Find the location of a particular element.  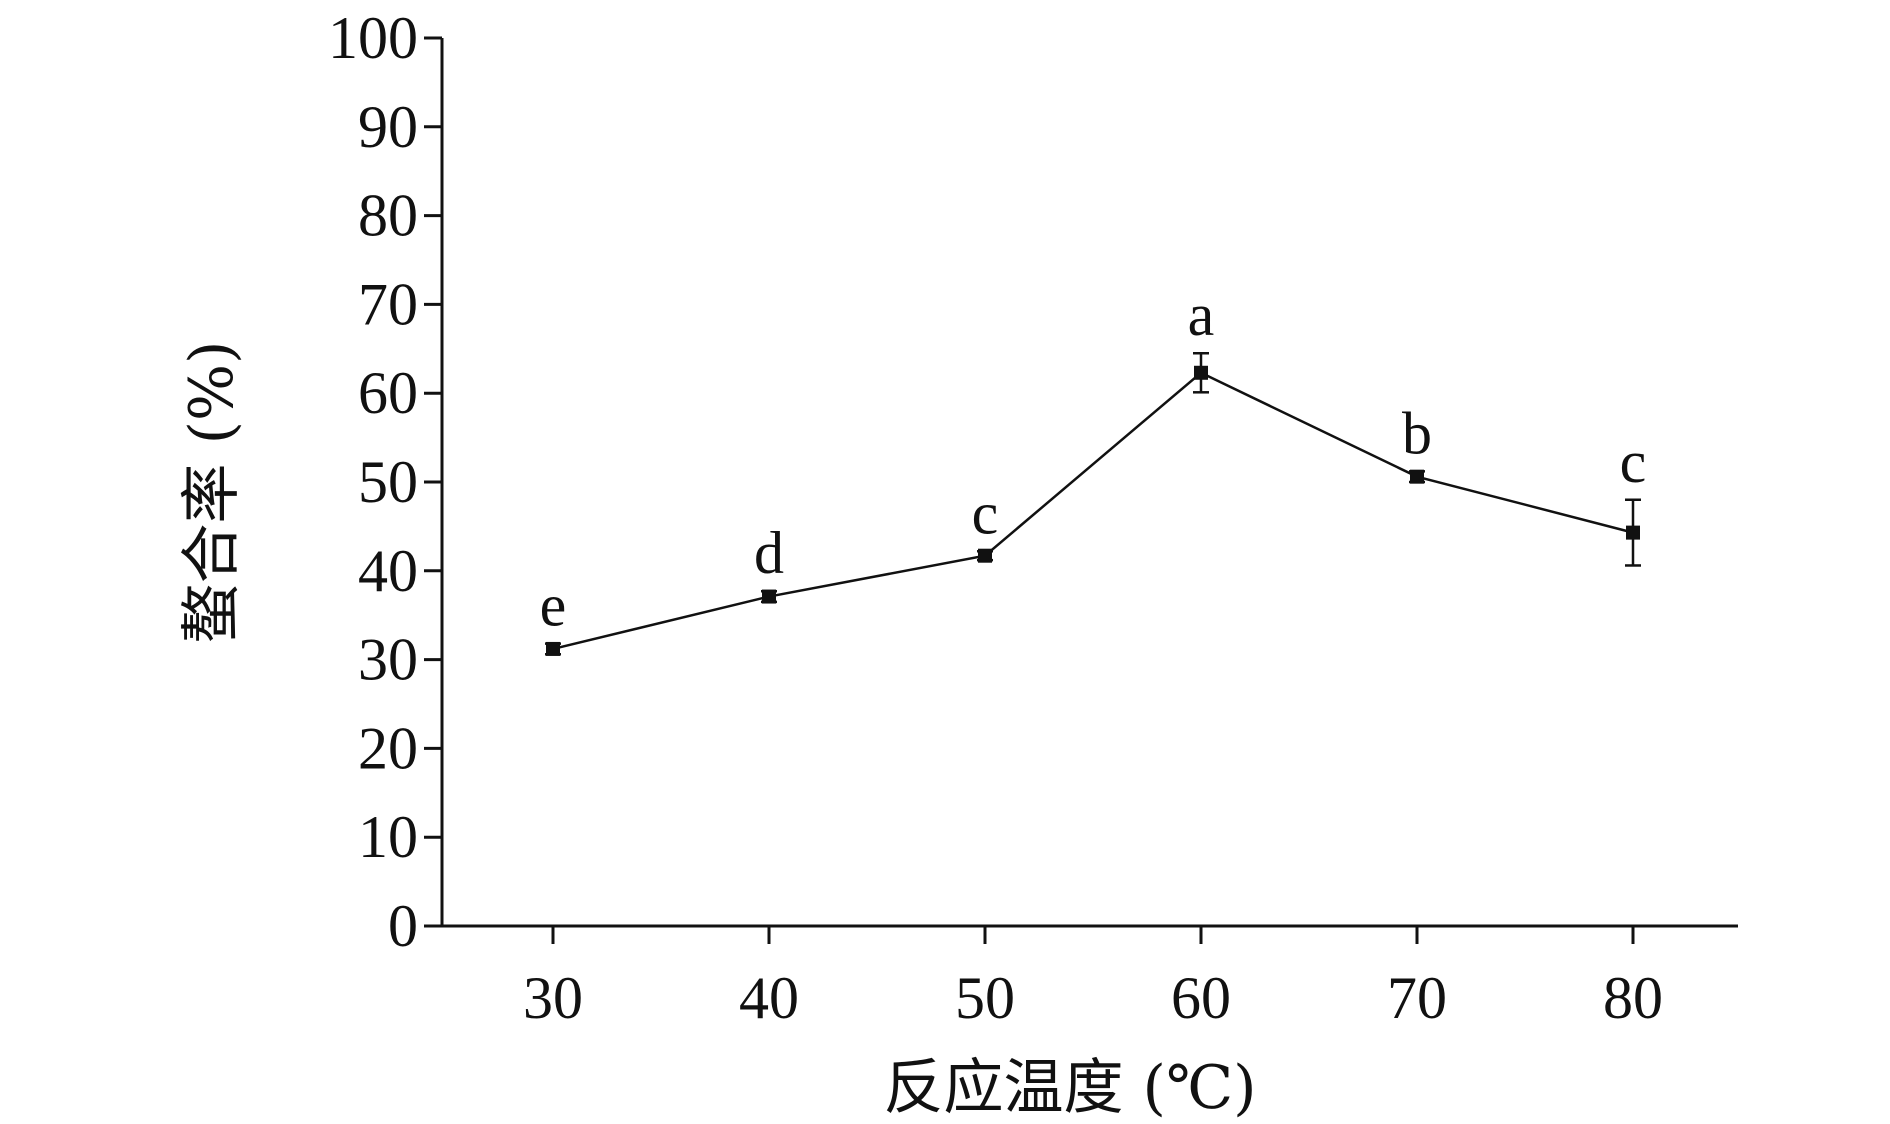

x-tick-label: 60 is located at coordinates (1201, 998).